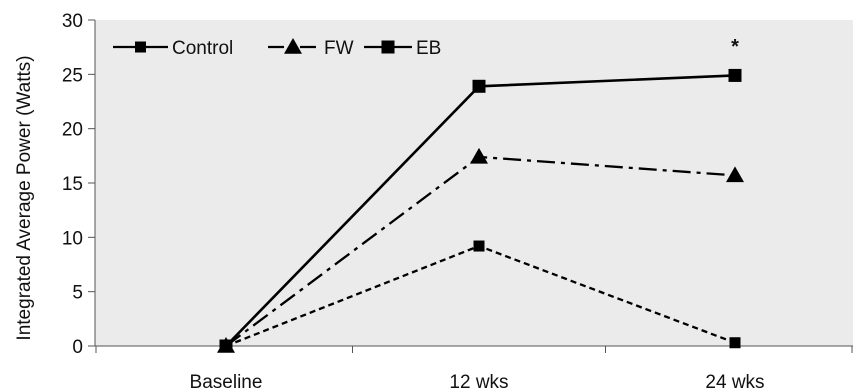 This screenshot has height=392, width=853. I want to click on legend-item-eb: EB, so click(402, 48).